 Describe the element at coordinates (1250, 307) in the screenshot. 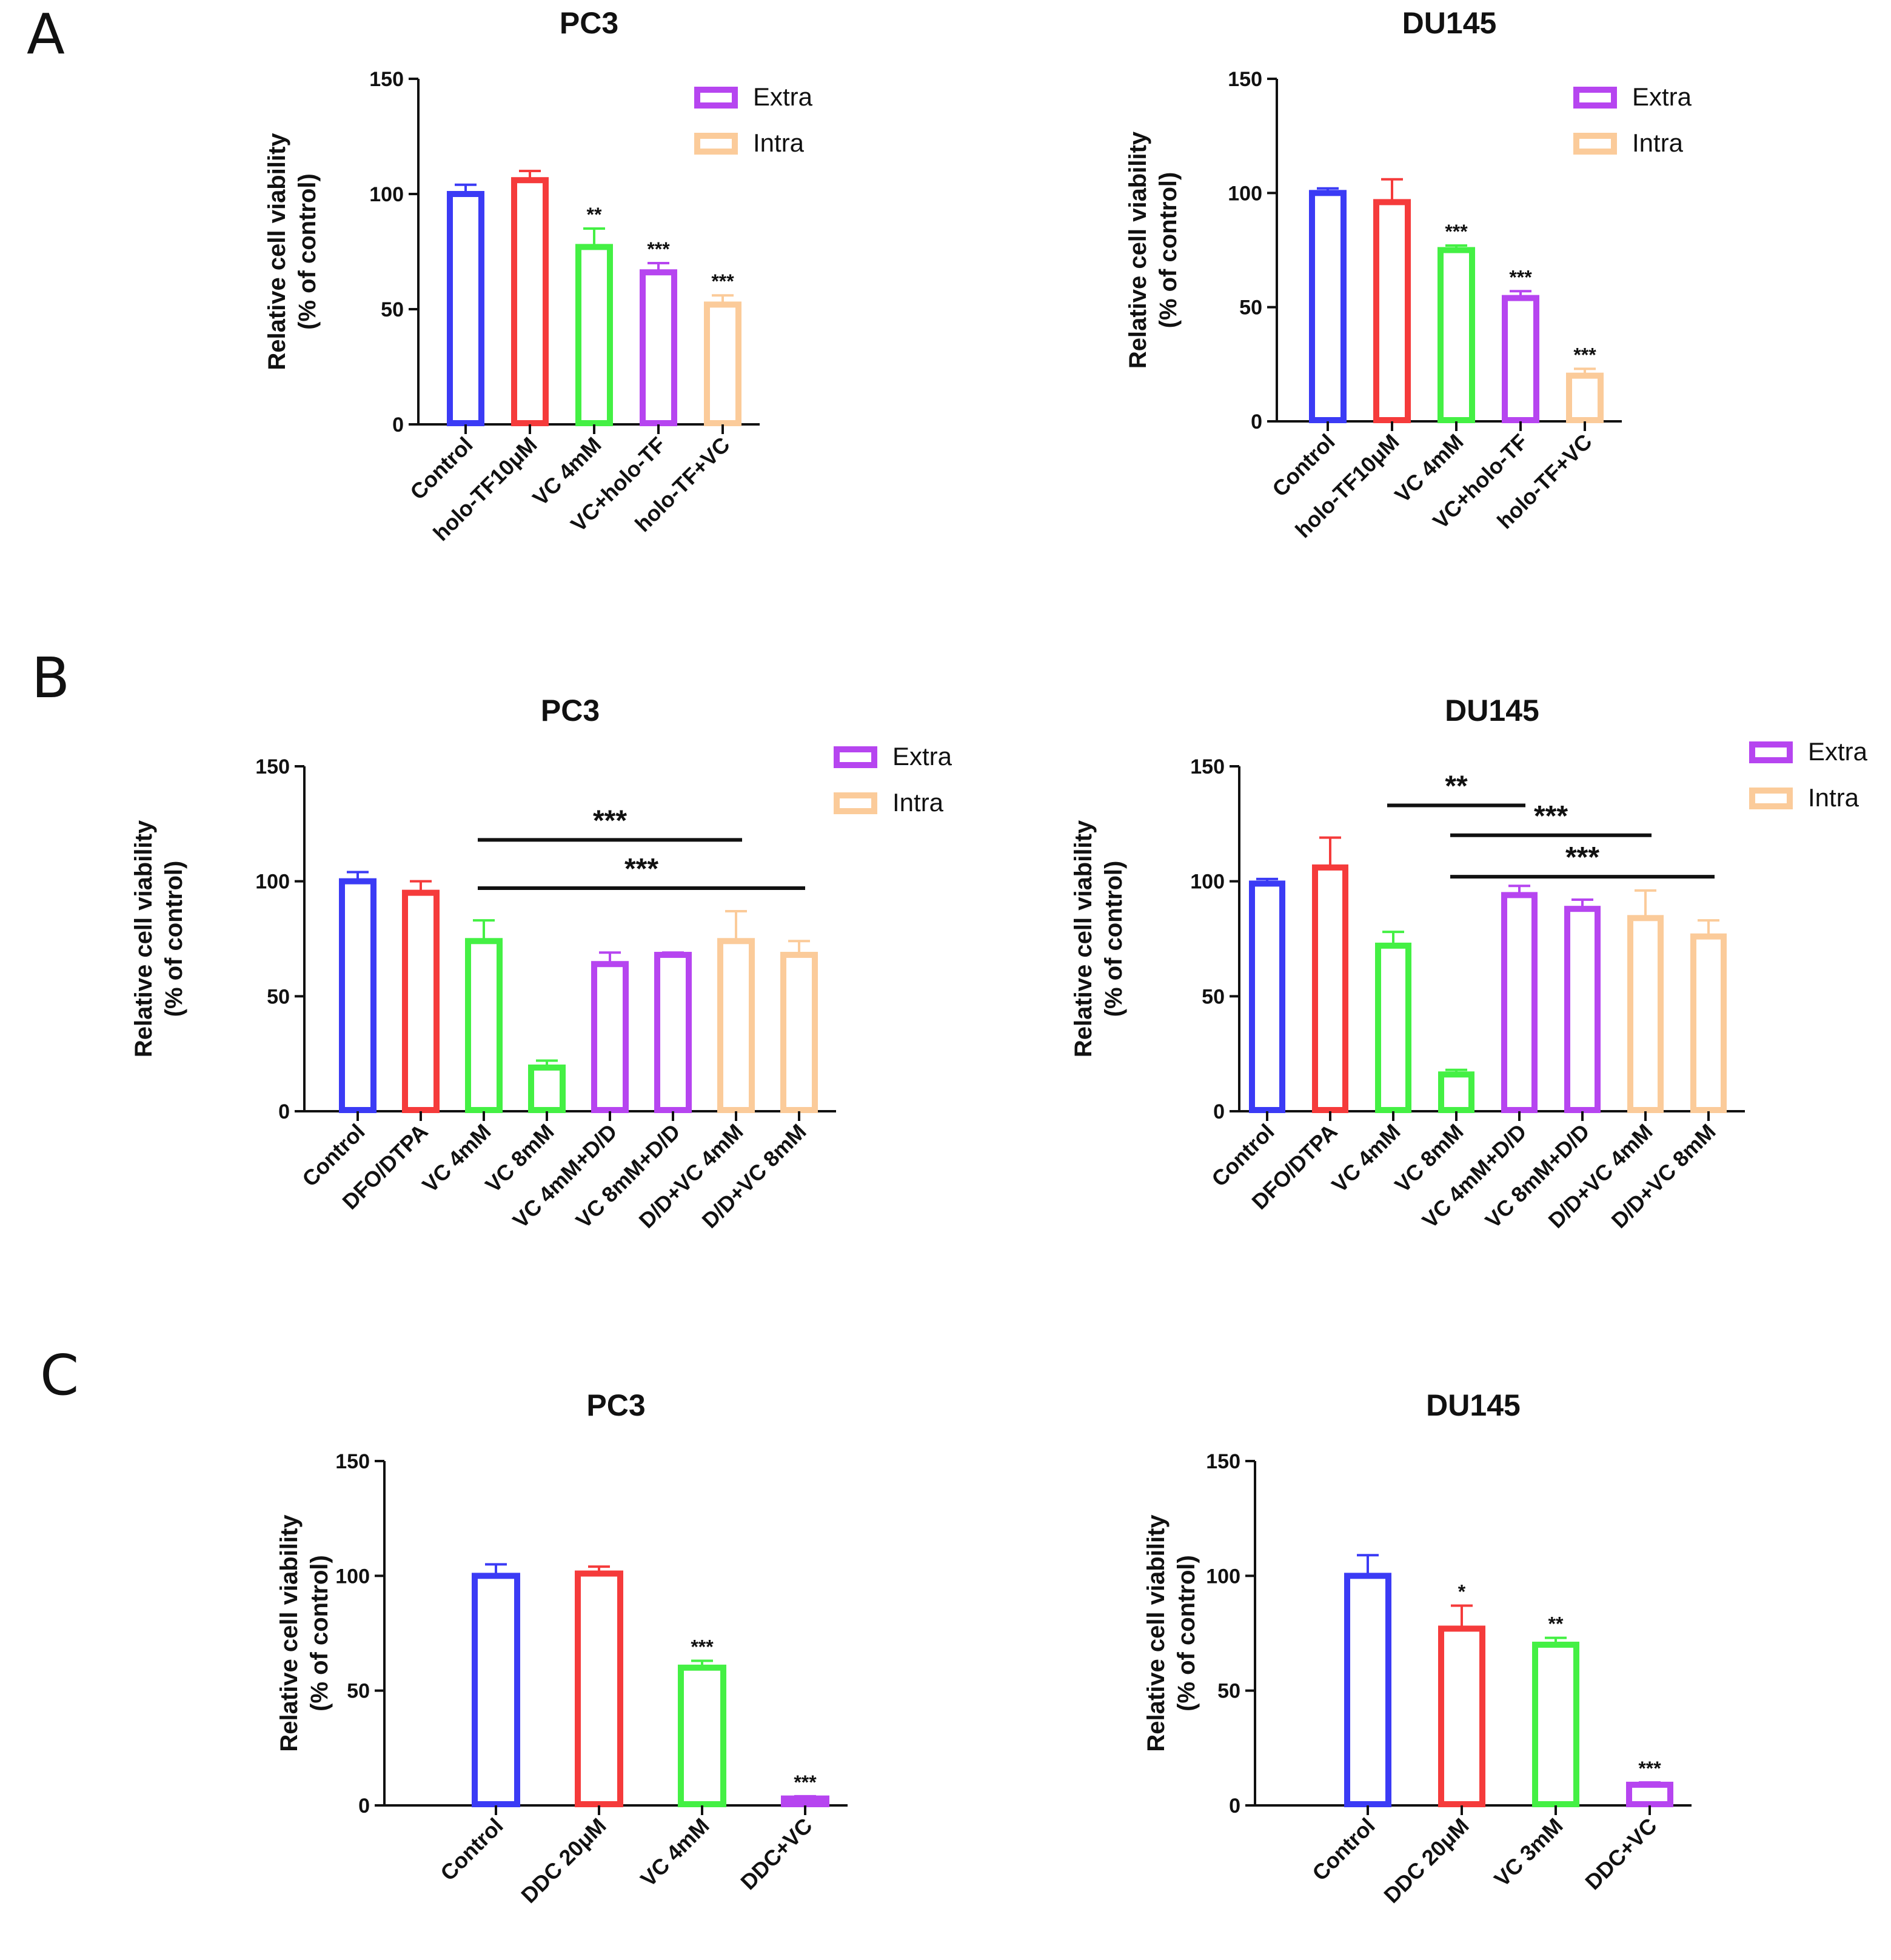

I see `chart-2-y-tick-label: 50` at that location.